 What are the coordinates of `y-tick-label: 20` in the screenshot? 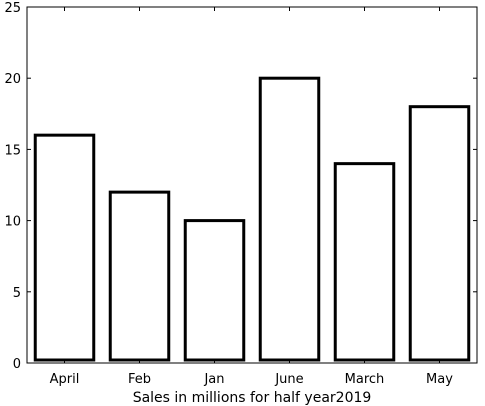 It's located at (12, 79).